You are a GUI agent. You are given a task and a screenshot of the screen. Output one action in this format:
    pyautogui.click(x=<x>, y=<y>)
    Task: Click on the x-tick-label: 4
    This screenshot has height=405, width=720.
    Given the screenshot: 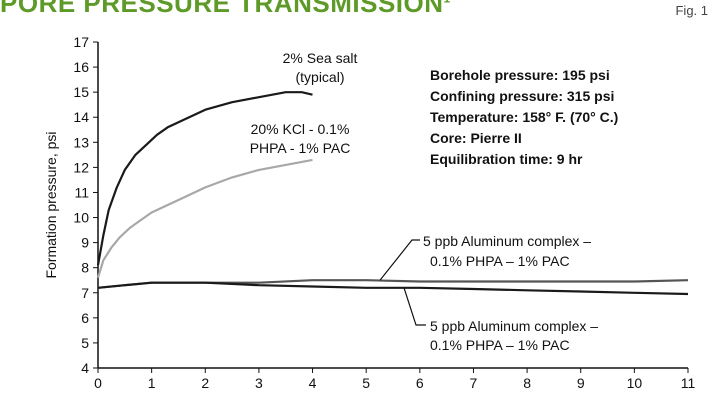 What is the action you would take?
    pyautogui.click(x=313, y=383)
    